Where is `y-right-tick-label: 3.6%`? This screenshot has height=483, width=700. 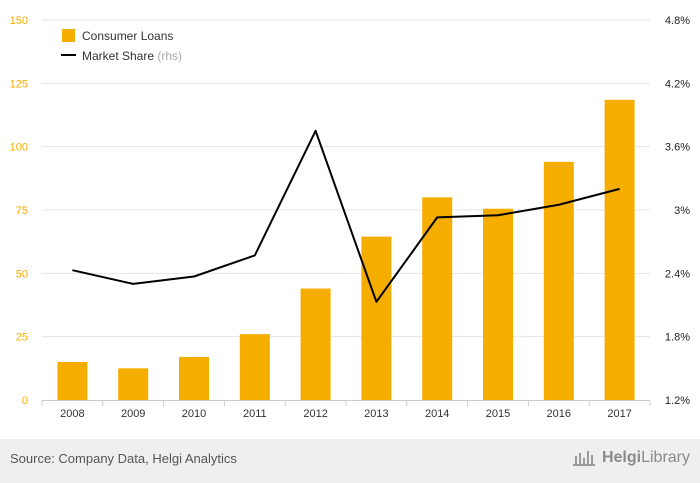
y-right-tick-label: 3.6% is located at coordinates (677, 148).